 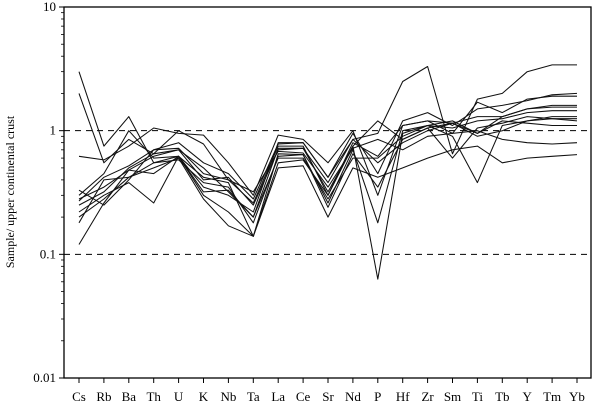 I want to click on x-tick-label: Hf, so click(x=403, y=396).